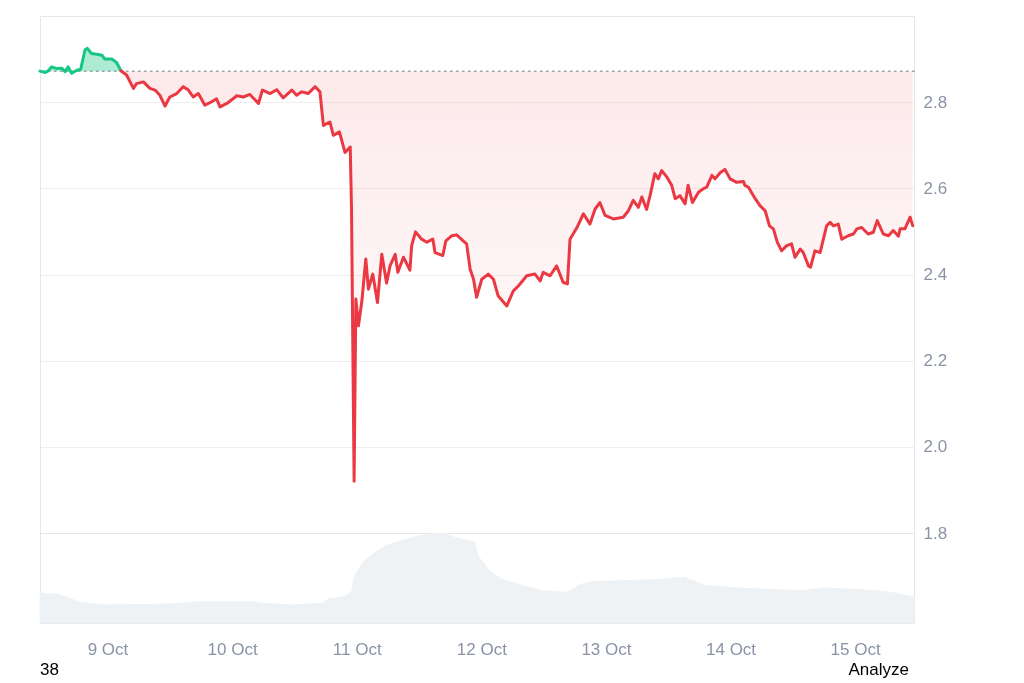 The image size is (1024, 683). Describe the element at coordinates (49, 670) in the screenshot. I see `text: 38` at that location.